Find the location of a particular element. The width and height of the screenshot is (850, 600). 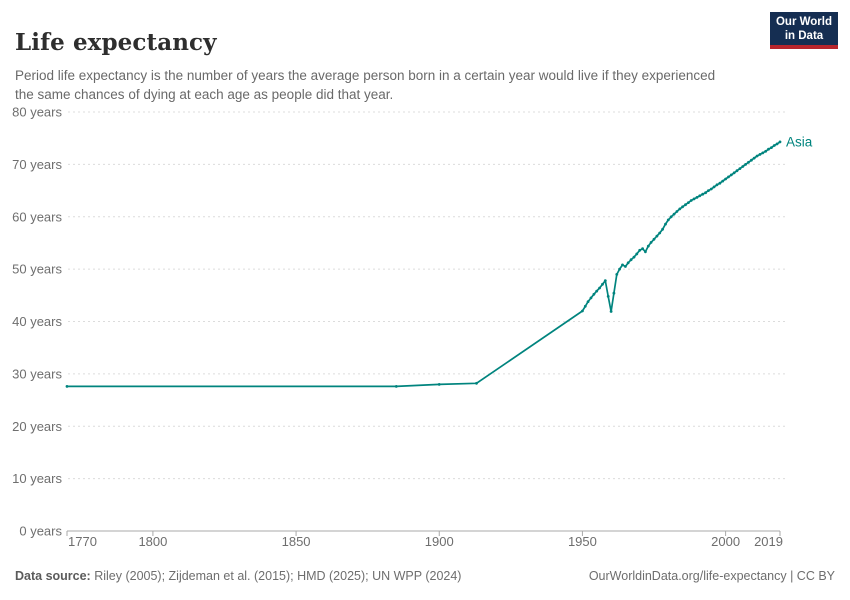

y-axis-tick-label: 20 years is located at coordinates (37, 426).